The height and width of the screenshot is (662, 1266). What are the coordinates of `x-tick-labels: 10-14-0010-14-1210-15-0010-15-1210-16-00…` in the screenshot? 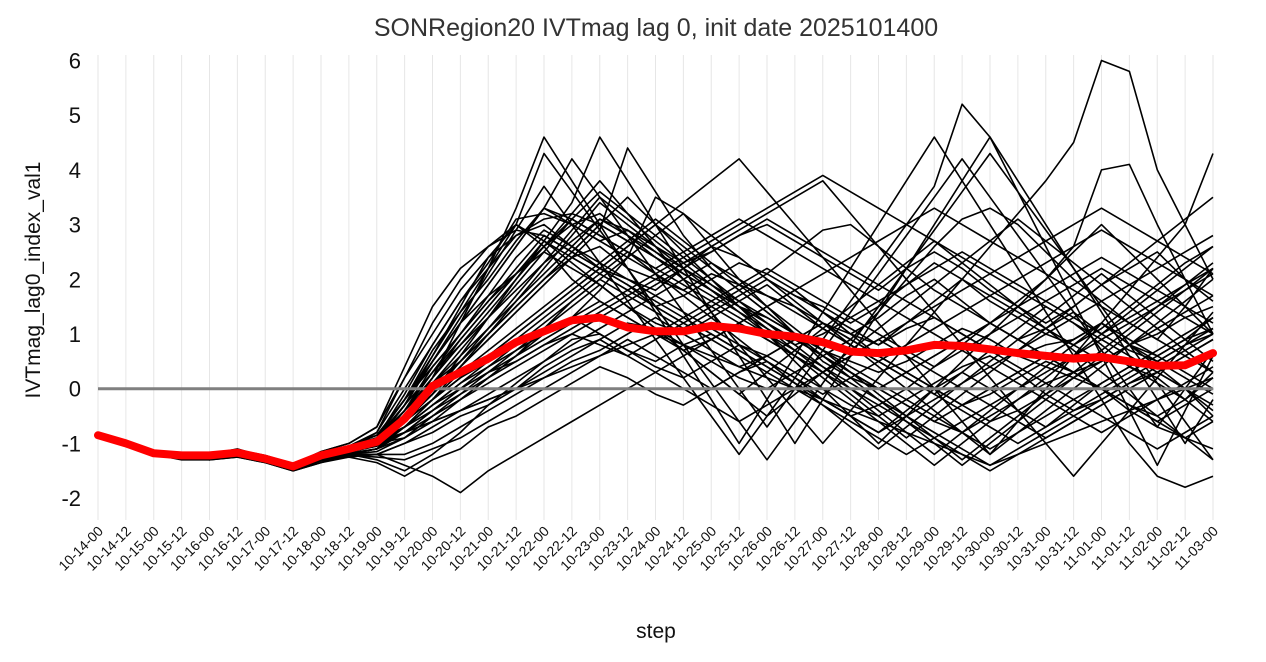 It's located at (638, 548).